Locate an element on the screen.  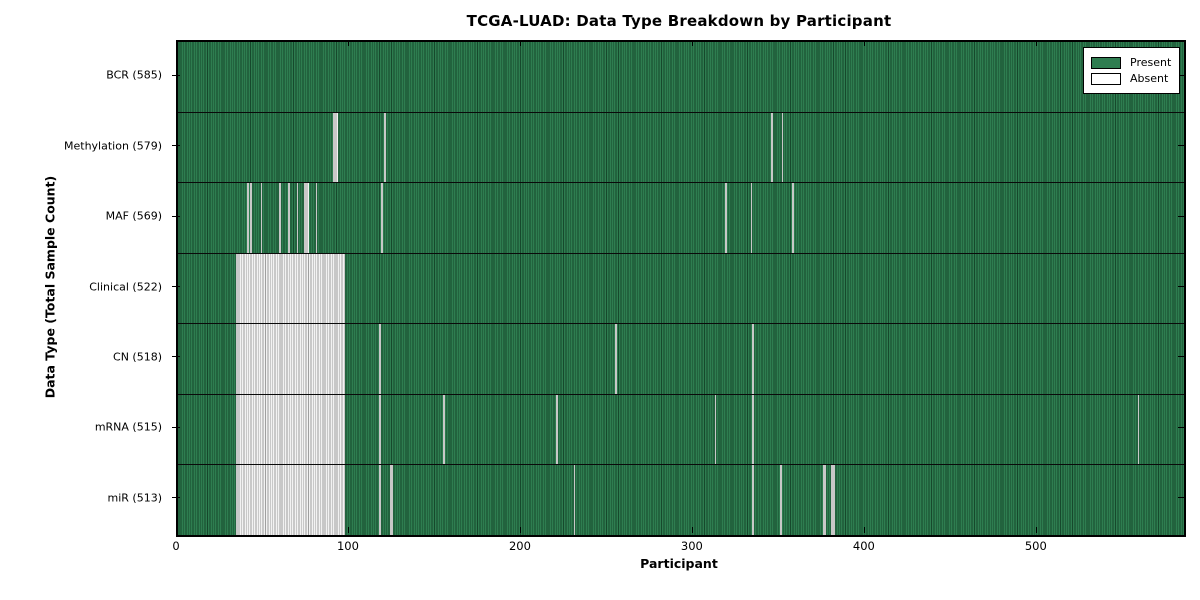
legend: Present Absent is located at coordinates (1131, 70).